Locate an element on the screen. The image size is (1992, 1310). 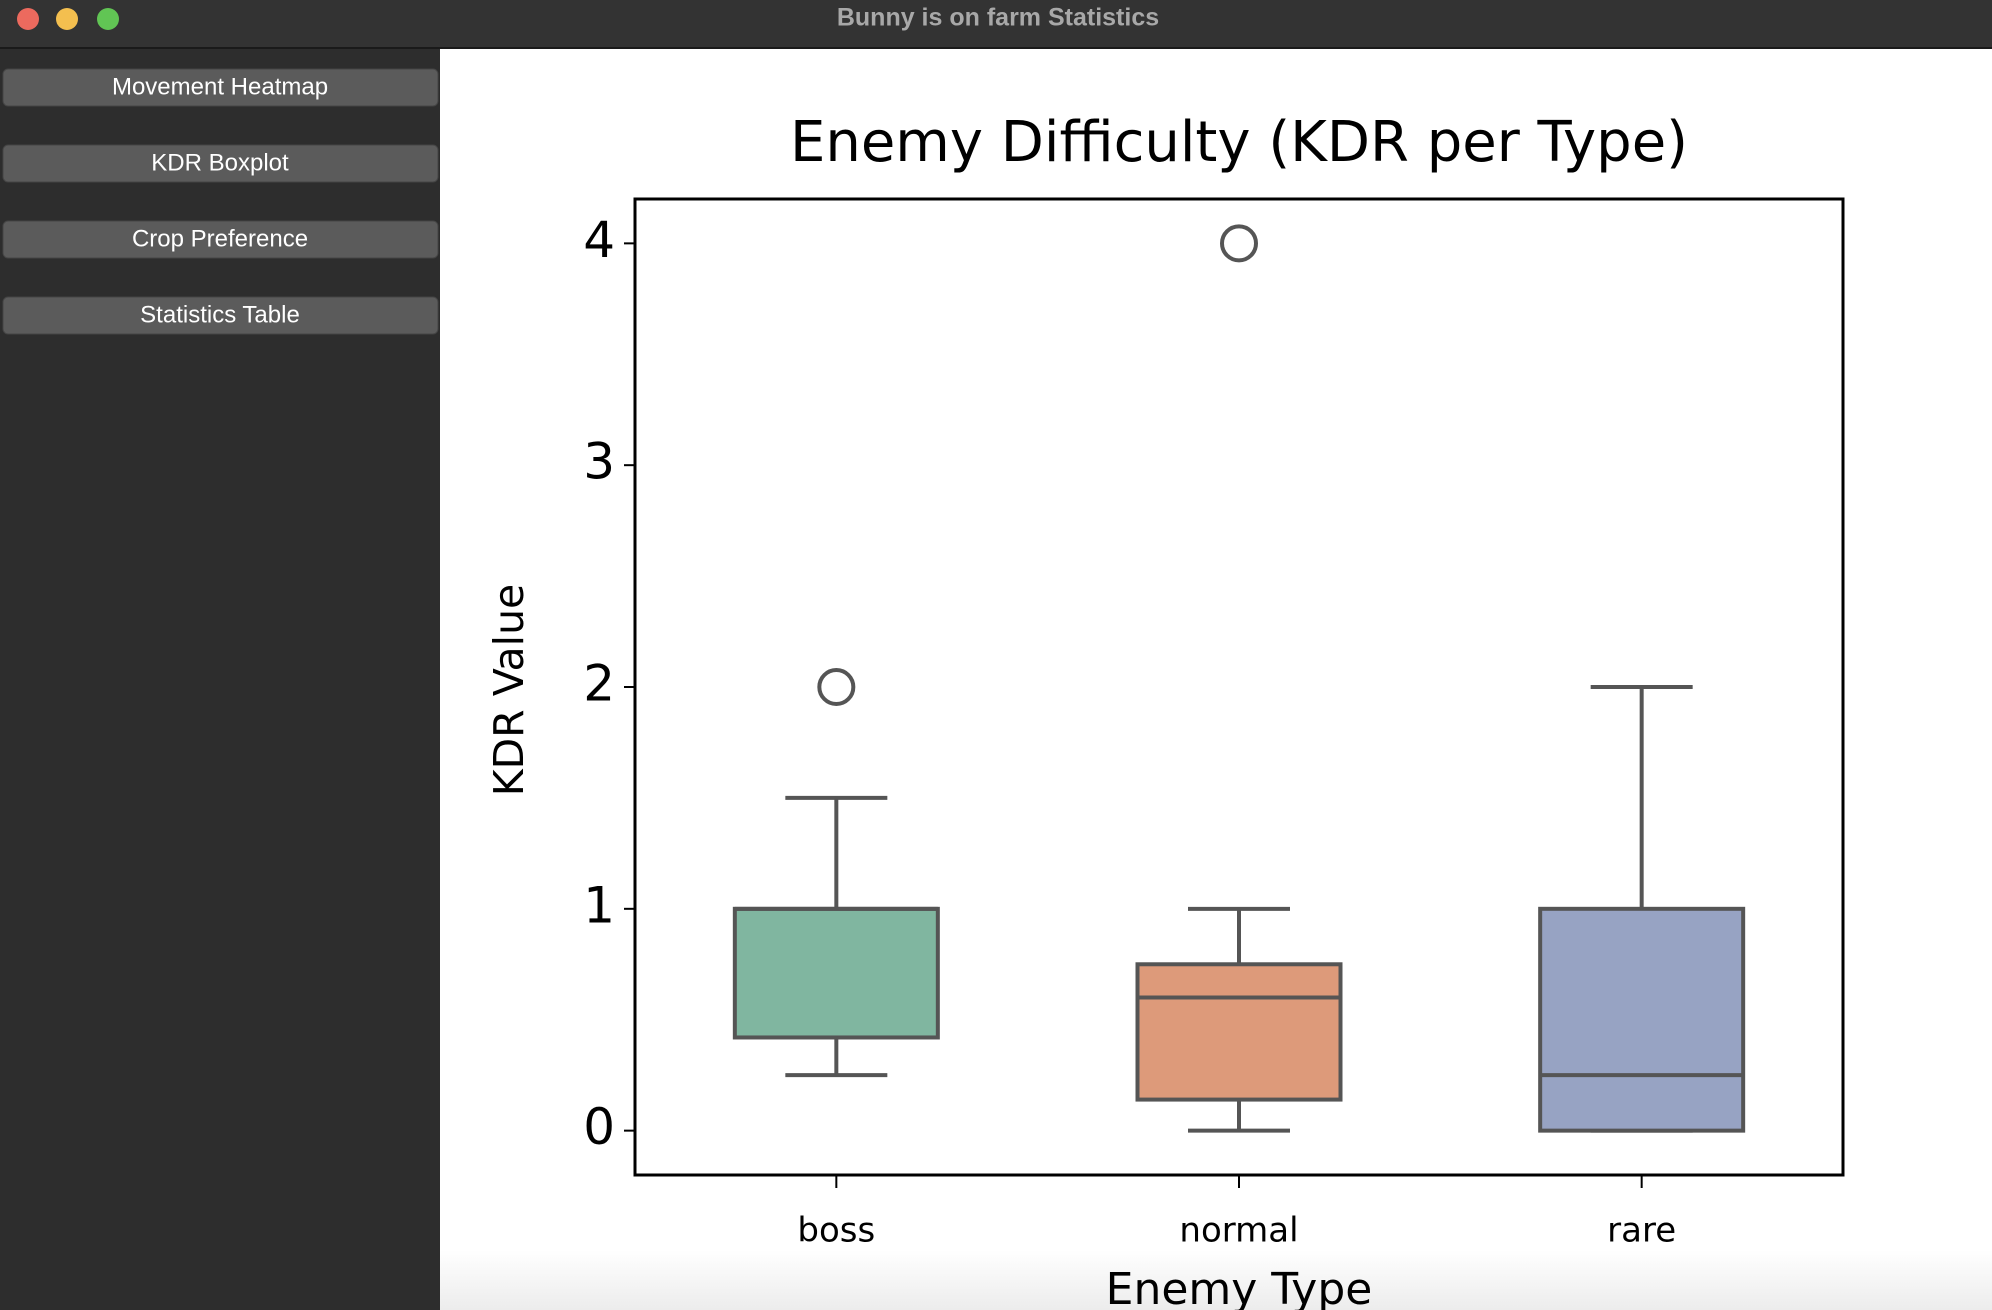
sidebar-button: Crop Preference is located at coordinates (220, 239).